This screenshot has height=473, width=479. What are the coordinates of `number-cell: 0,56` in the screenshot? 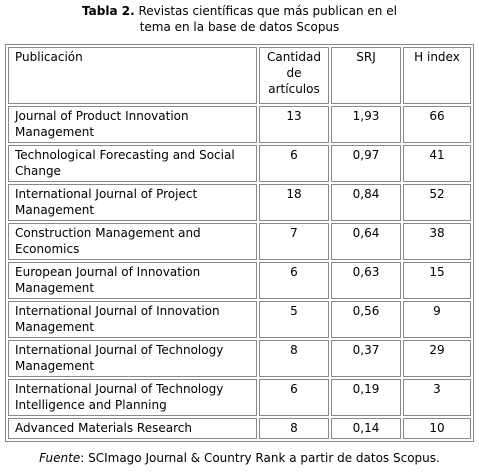 It's located at (366, 319).